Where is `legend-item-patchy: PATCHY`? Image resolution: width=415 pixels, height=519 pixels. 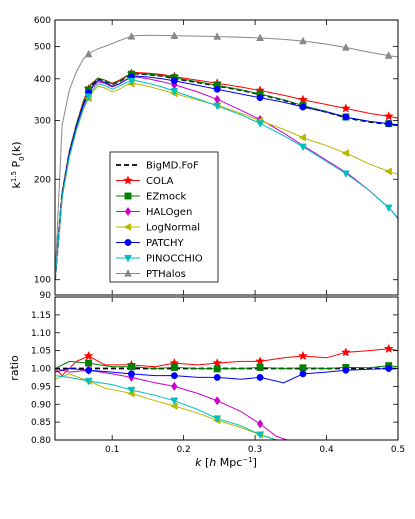
legend-item-patchy: PATCHY is located at coordinates (150, 243).